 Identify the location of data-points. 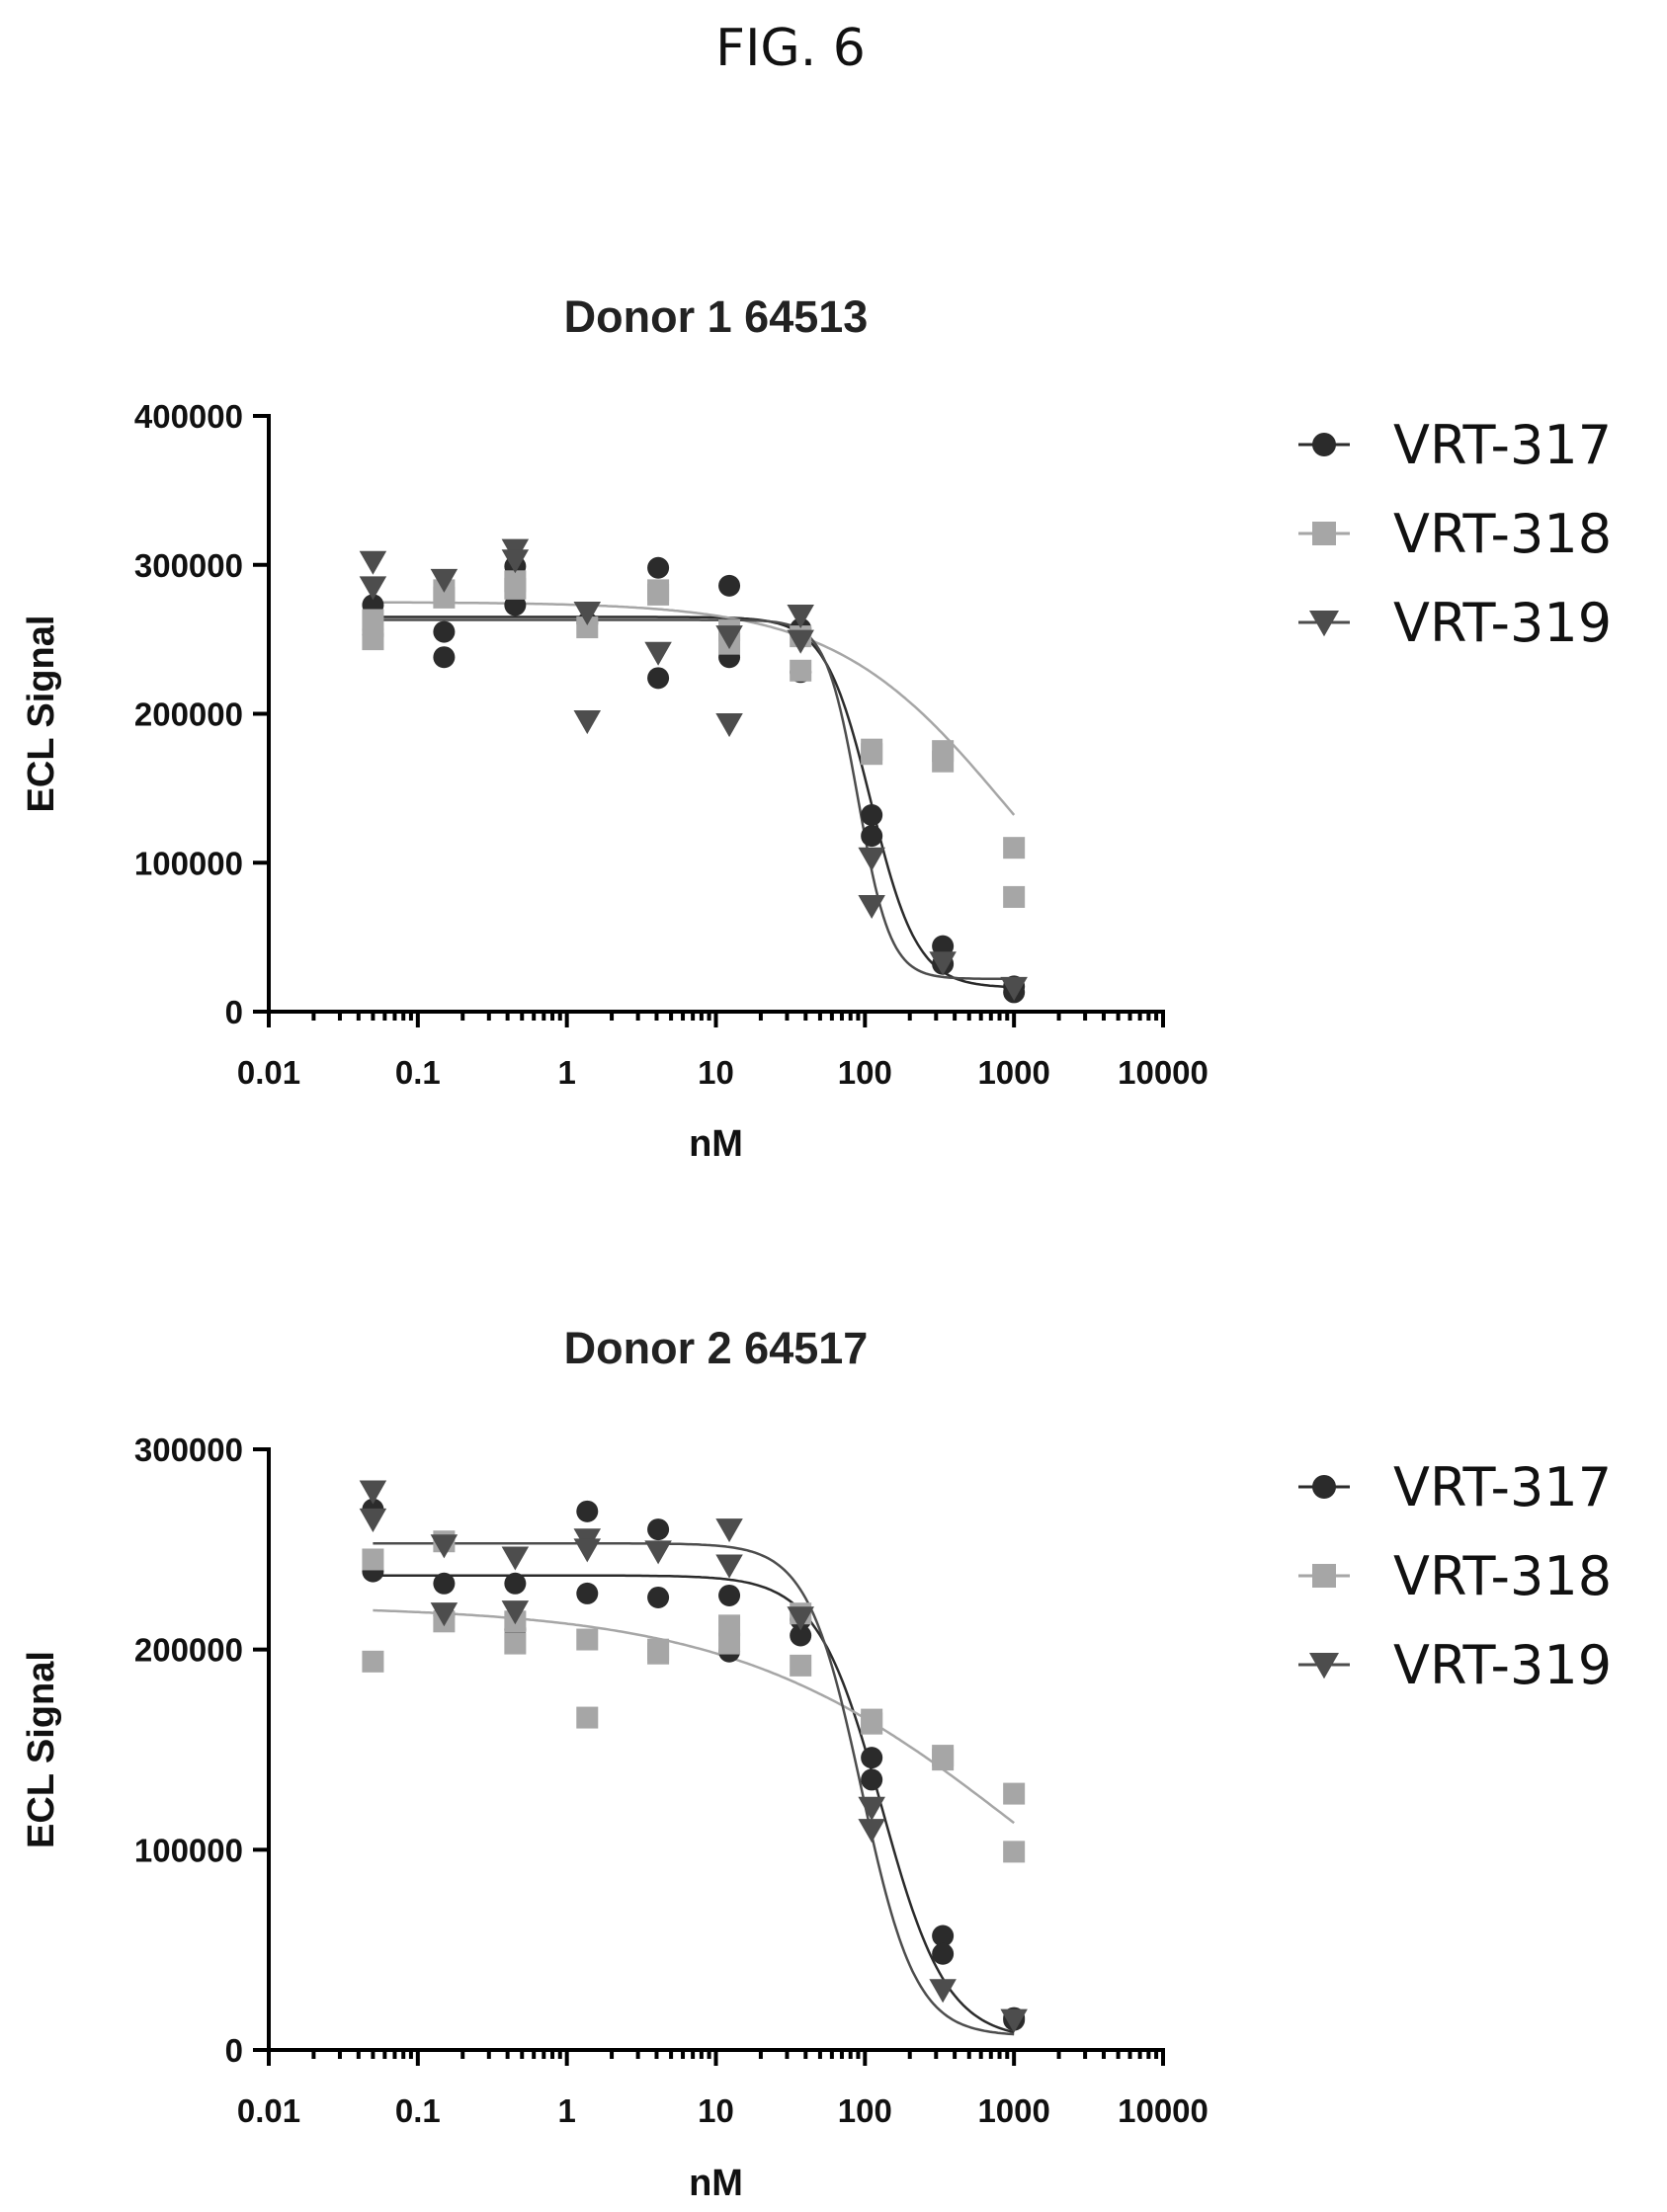
(693, 771).